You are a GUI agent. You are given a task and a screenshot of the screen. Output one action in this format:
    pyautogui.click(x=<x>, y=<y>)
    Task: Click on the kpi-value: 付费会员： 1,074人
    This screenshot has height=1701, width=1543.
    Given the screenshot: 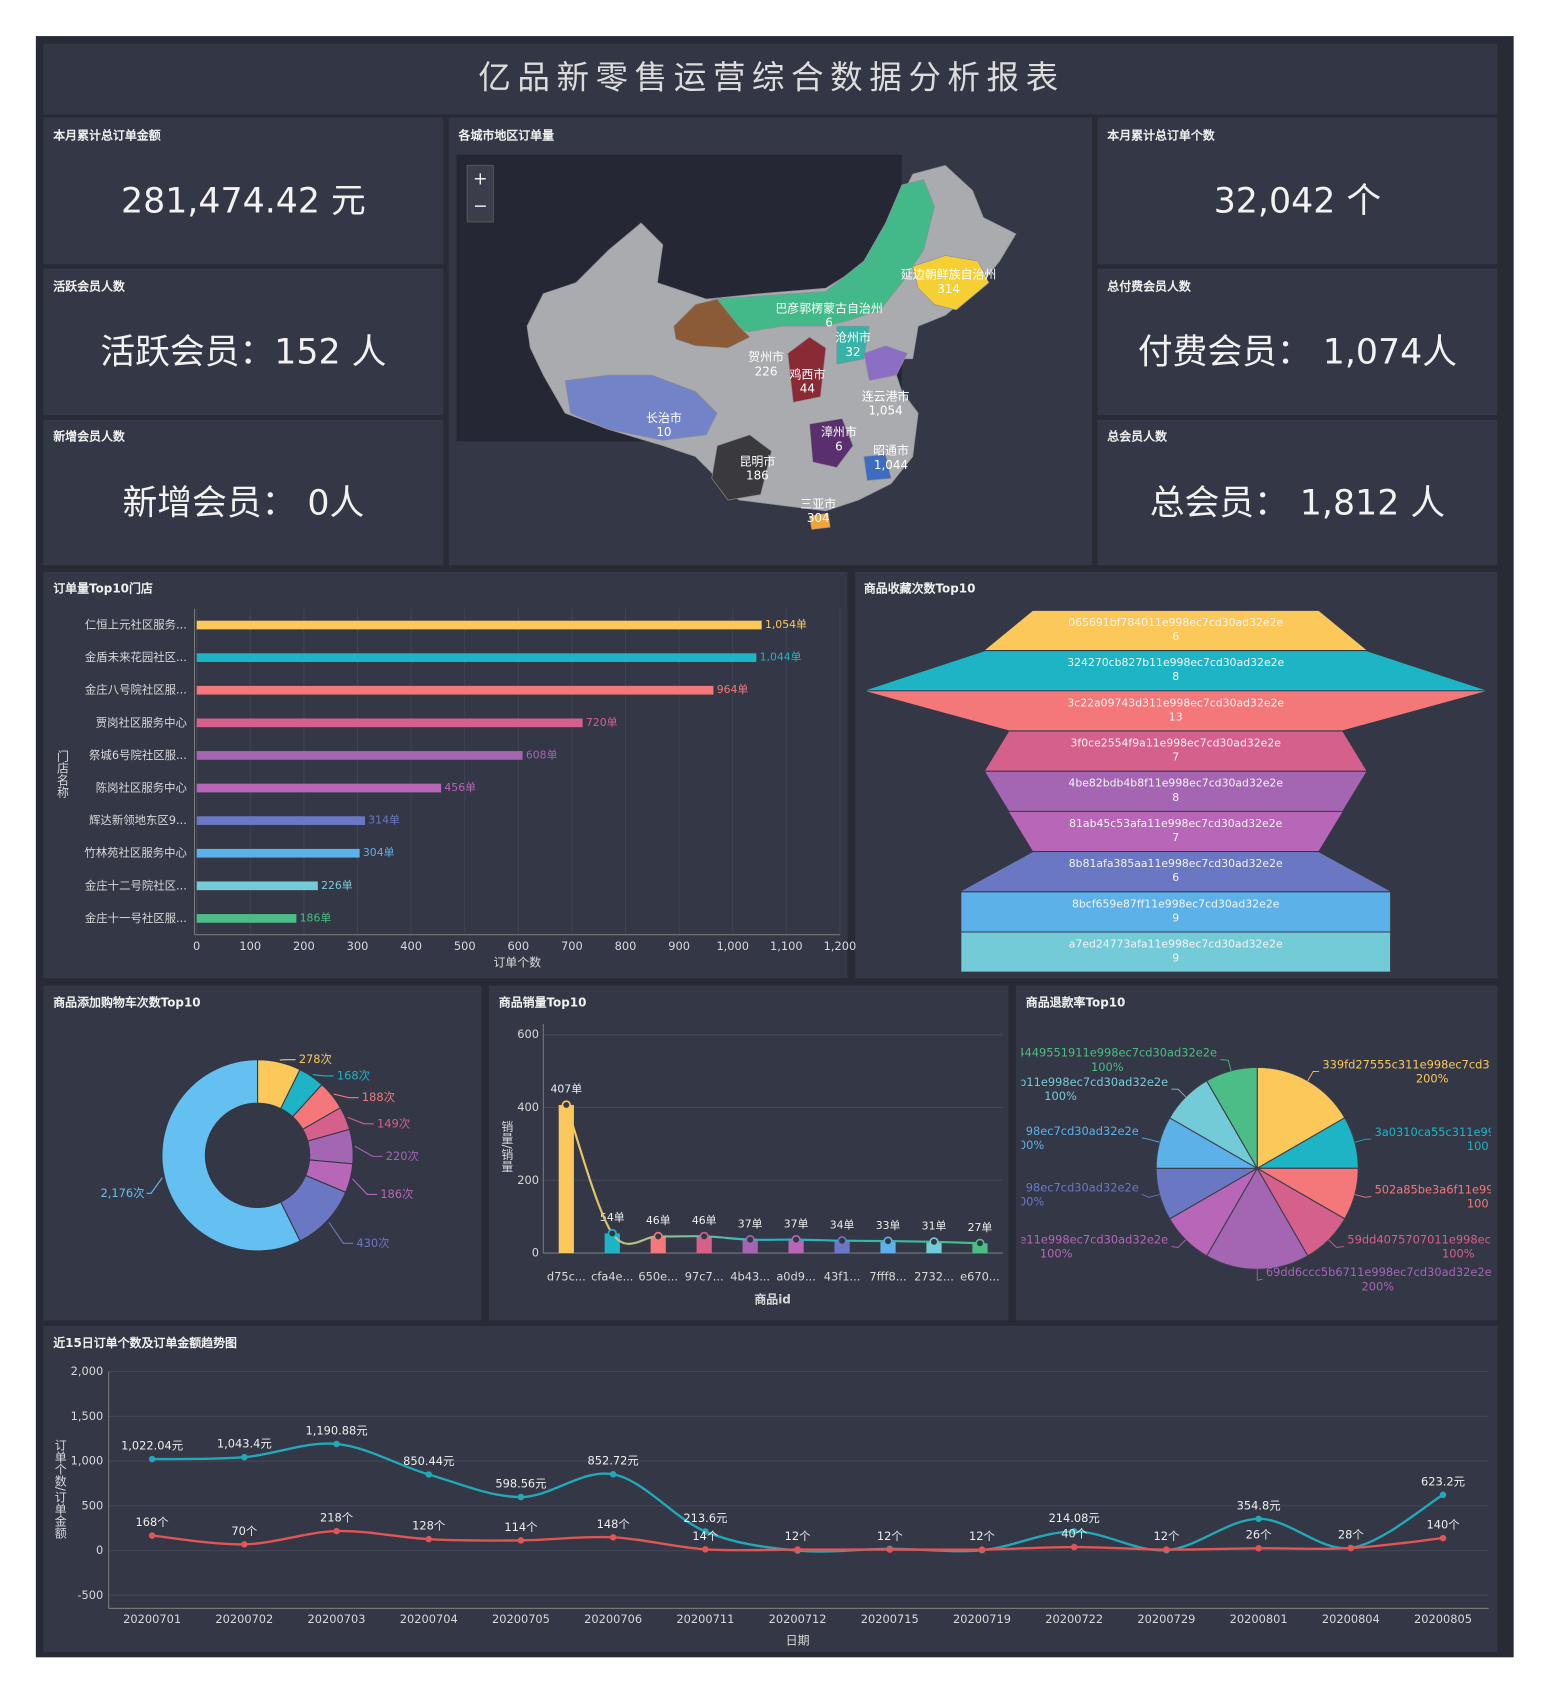 What is the action you would take?
    pyautogui.click(x=1297, y=352)
    